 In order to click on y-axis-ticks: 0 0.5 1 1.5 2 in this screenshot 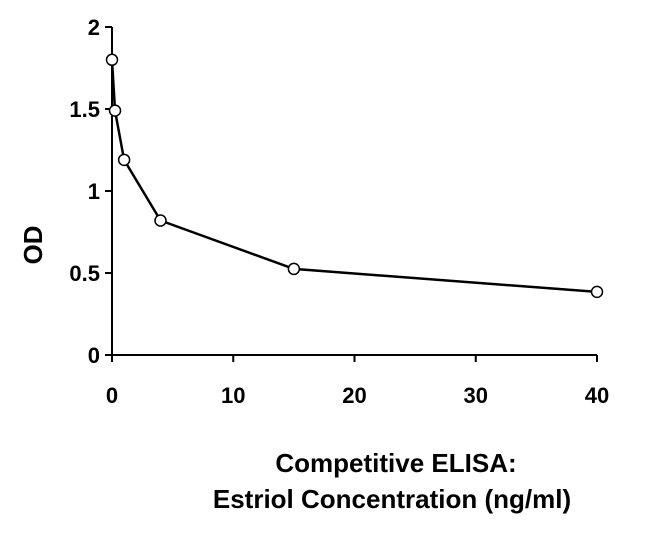, I will do `click(90, 191)`.